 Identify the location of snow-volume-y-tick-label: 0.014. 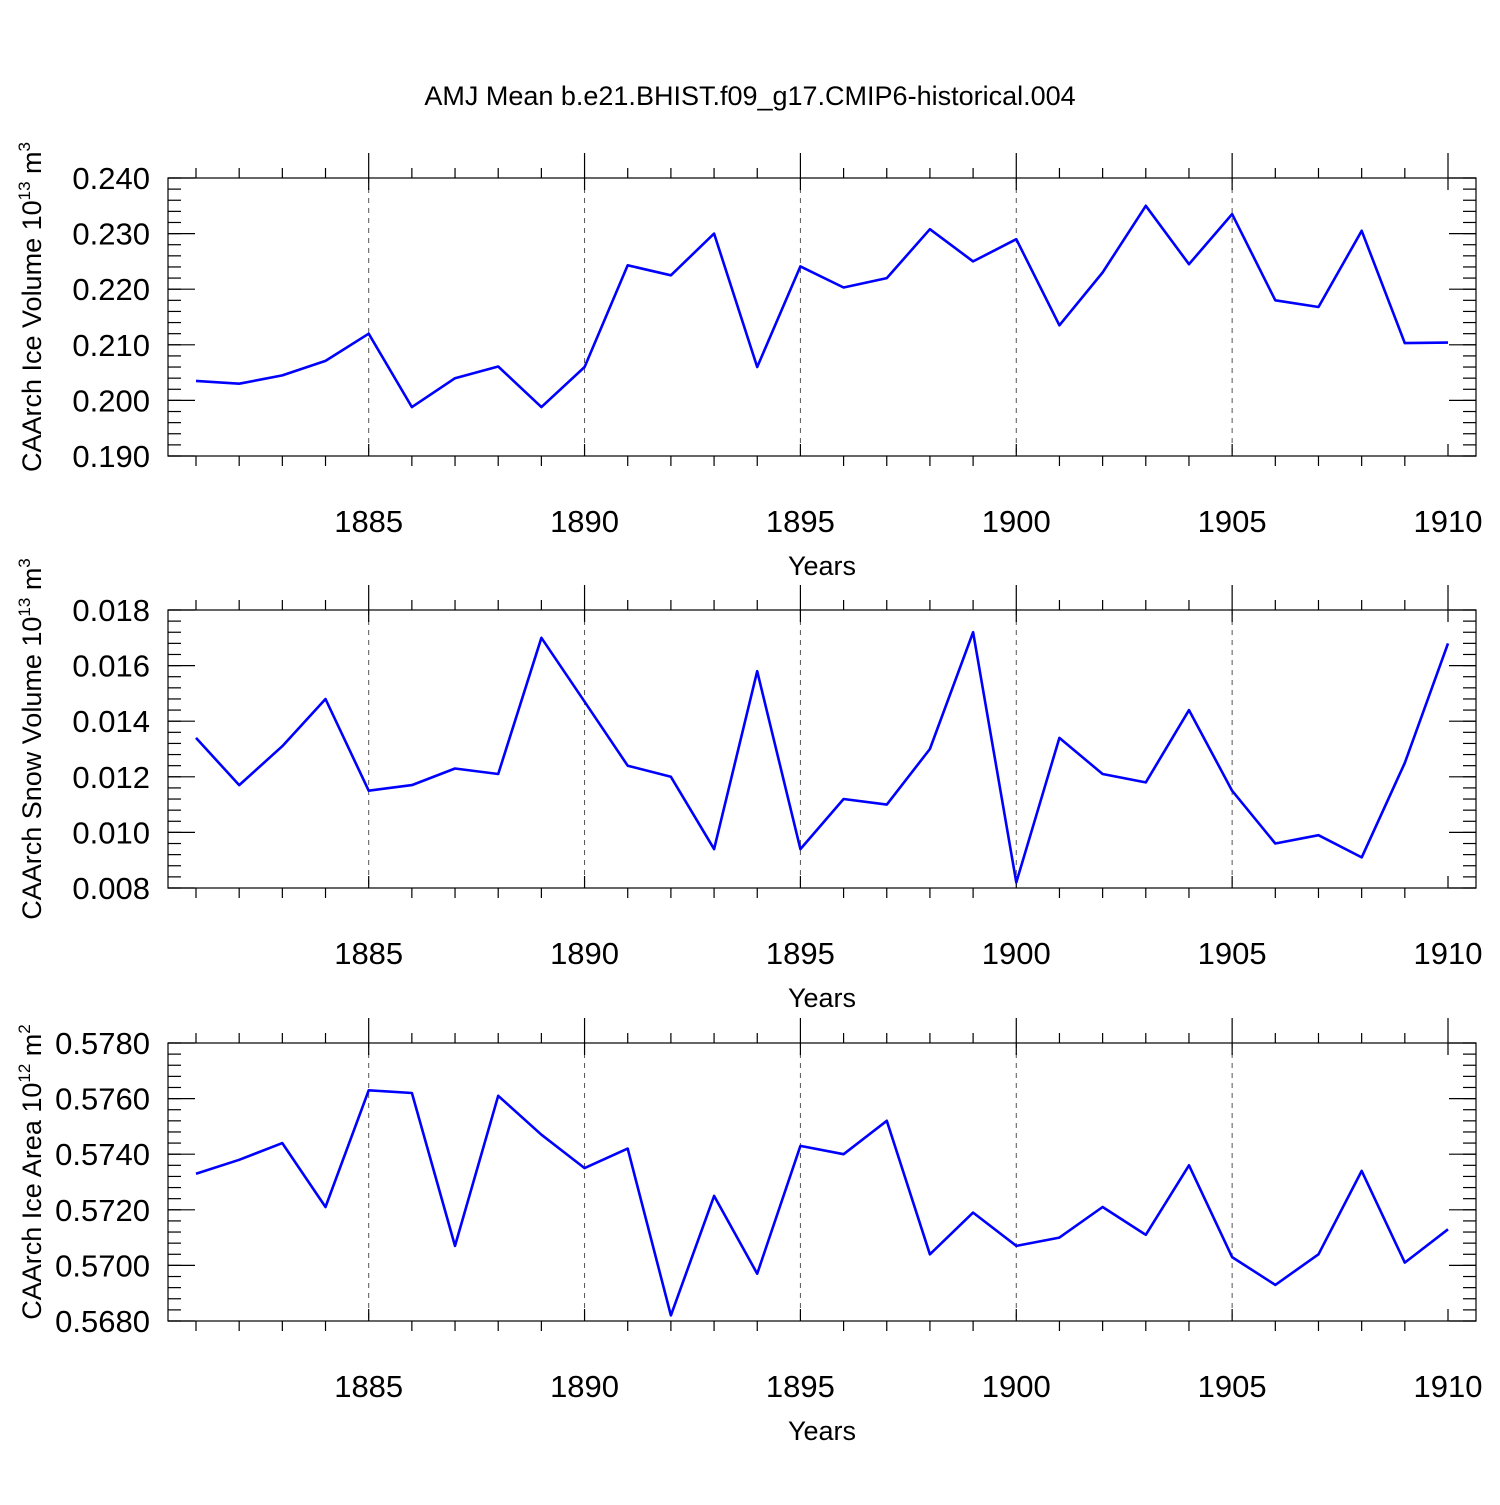
(111, 721).